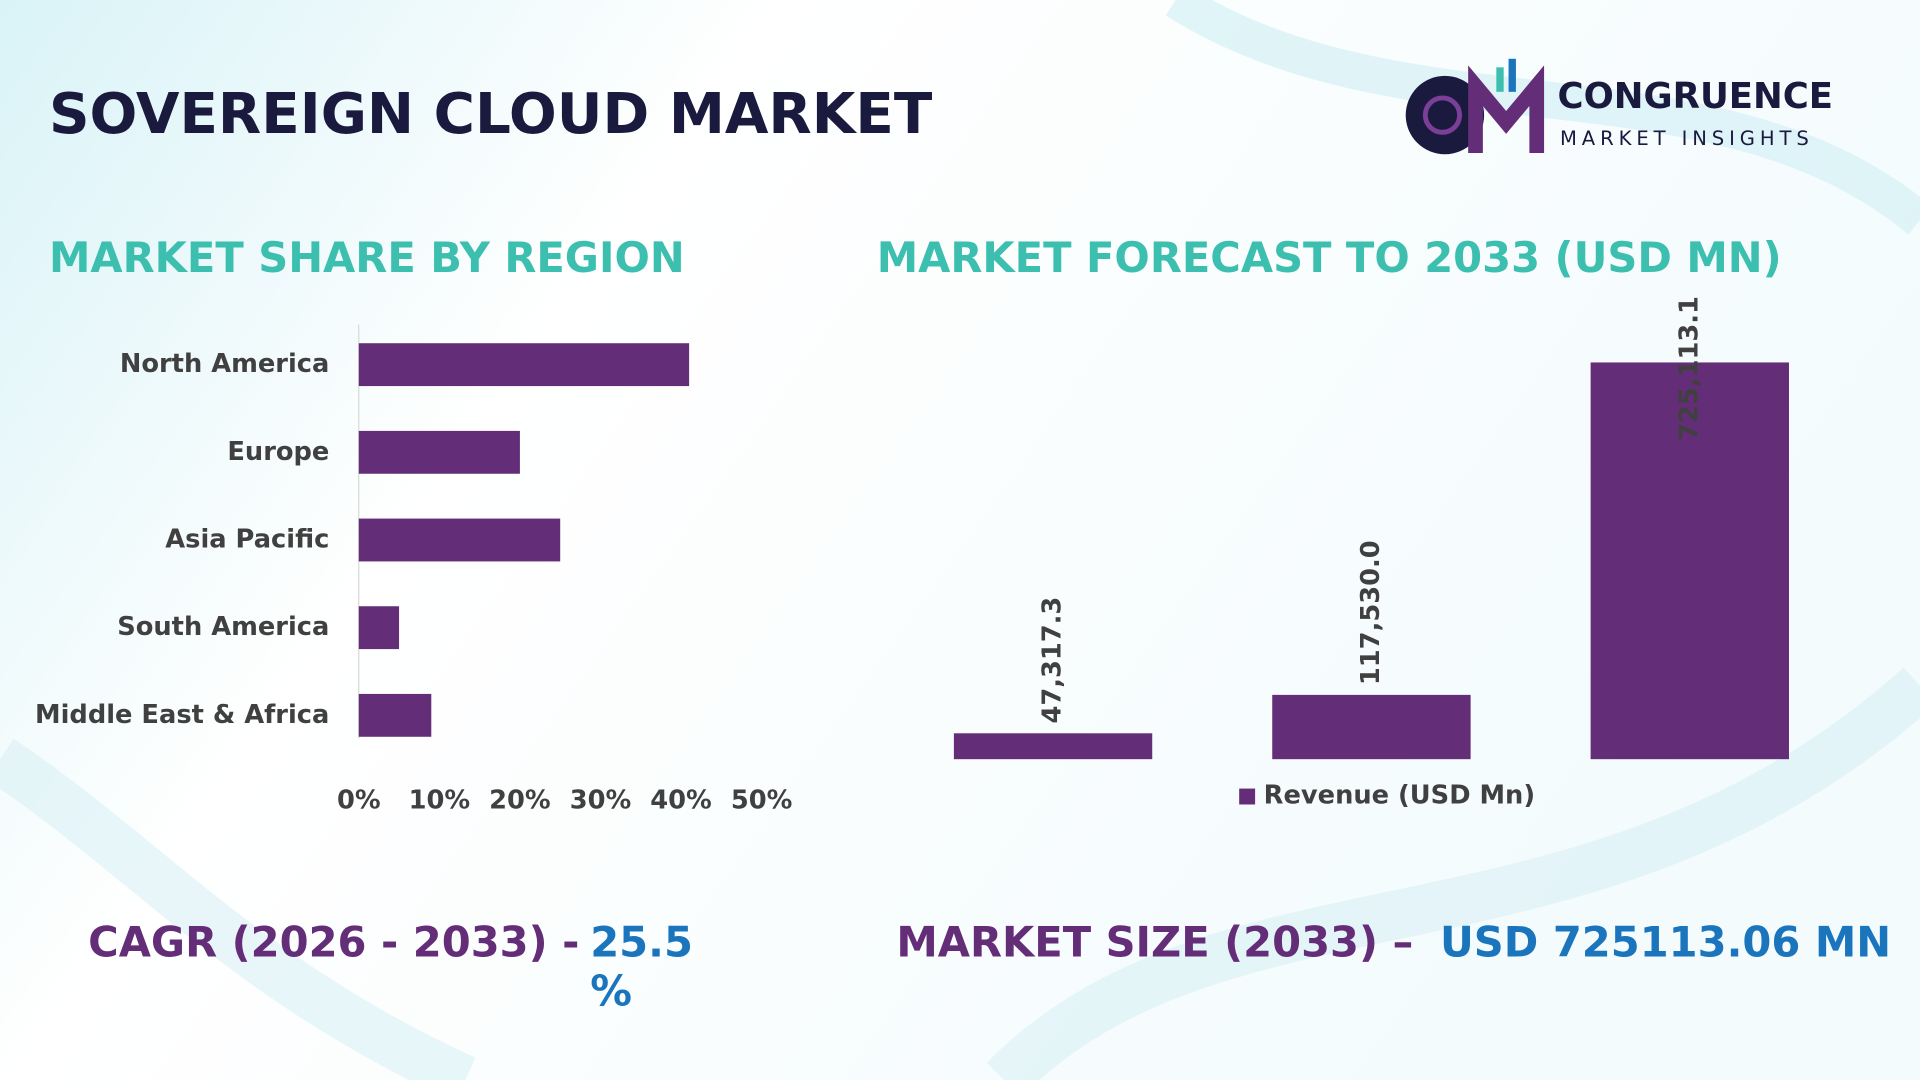  I want to click on data-label: 47,317.3, so click(1053, 660).